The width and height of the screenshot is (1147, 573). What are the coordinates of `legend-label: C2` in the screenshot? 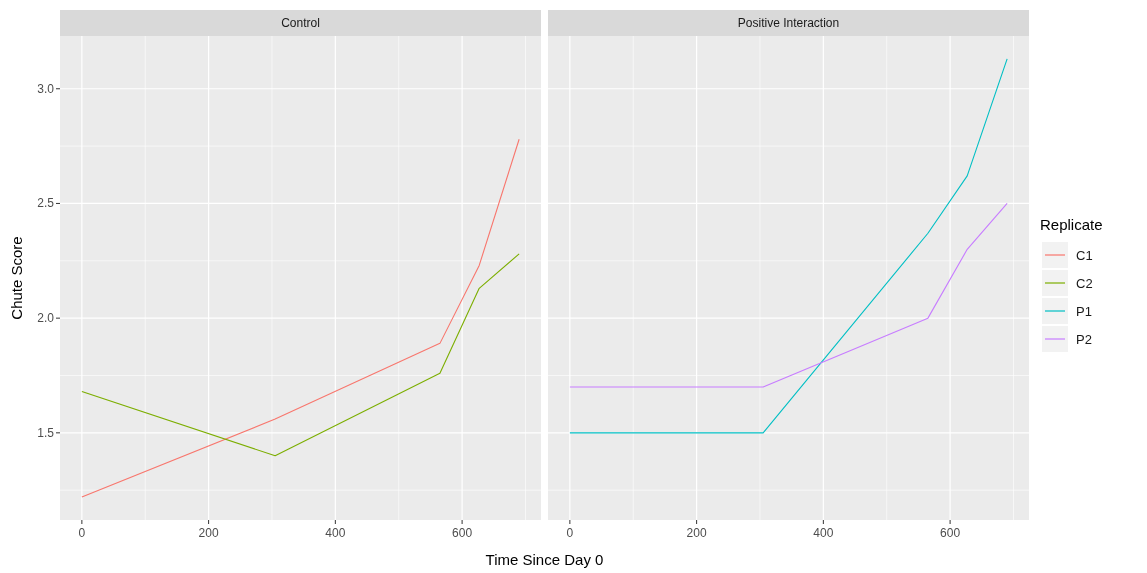 It's located at (1084, 283).